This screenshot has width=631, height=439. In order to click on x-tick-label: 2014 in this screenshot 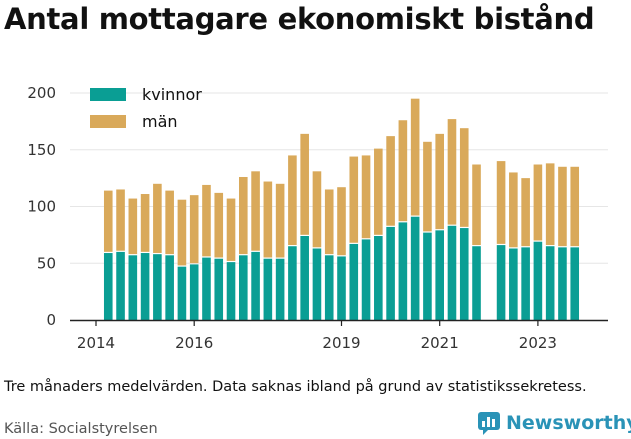, I will do `click(96, 343)`.